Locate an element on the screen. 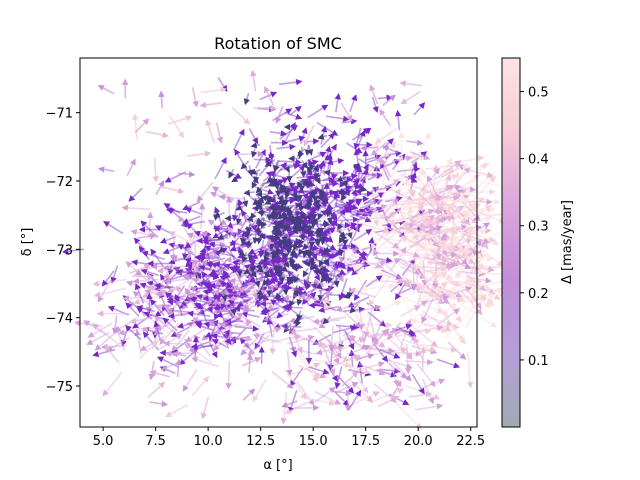  colorbar-tick-label: 0.1 is located at coordinates (538, 361).